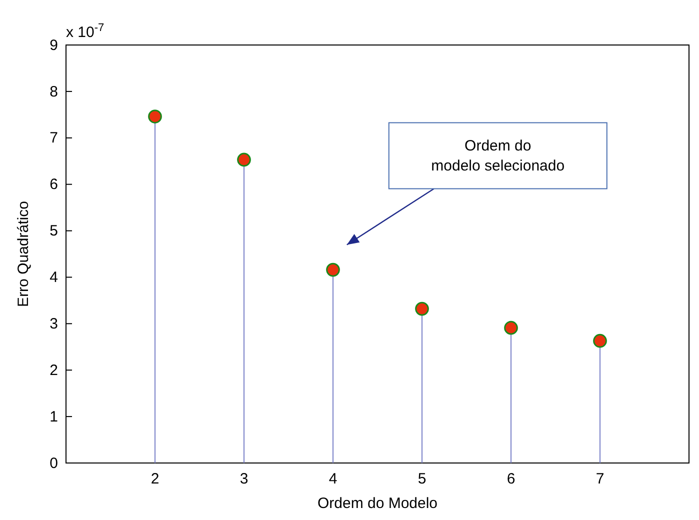 The image size is (699, 520). I want to click on x-tick-label: 4, so click(333, 479).